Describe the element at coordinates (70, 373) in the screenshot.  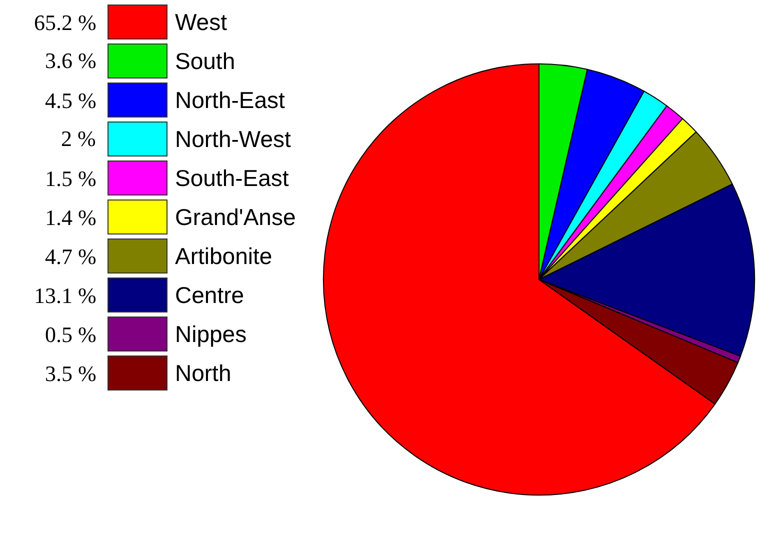
I see `data-label: 3.5 %` at that location.